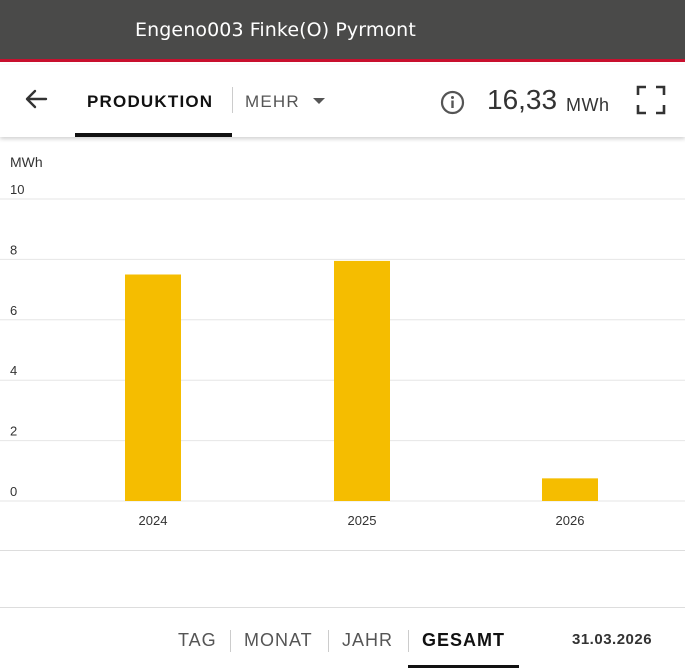 The height and width of the screenshot is (668, 685). I want to click on period-tab-gesamt-label: GESAMT, so click(464, 640).